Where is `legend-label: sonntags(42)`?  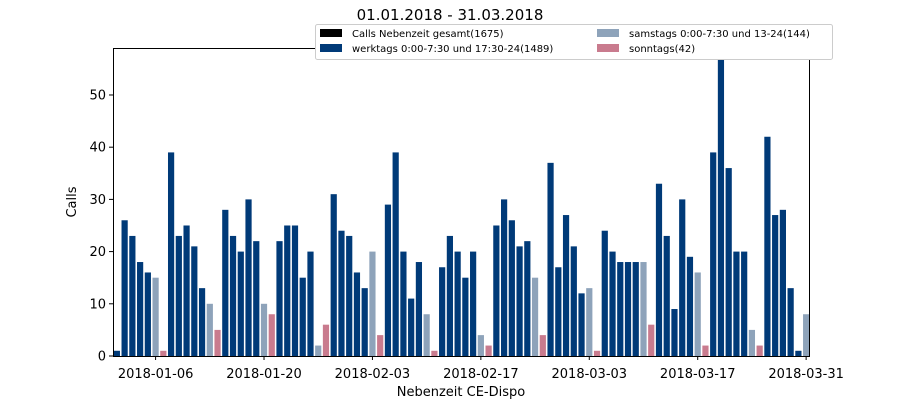
legend-label: sonntags(42) is located at coordinates (662, 49).